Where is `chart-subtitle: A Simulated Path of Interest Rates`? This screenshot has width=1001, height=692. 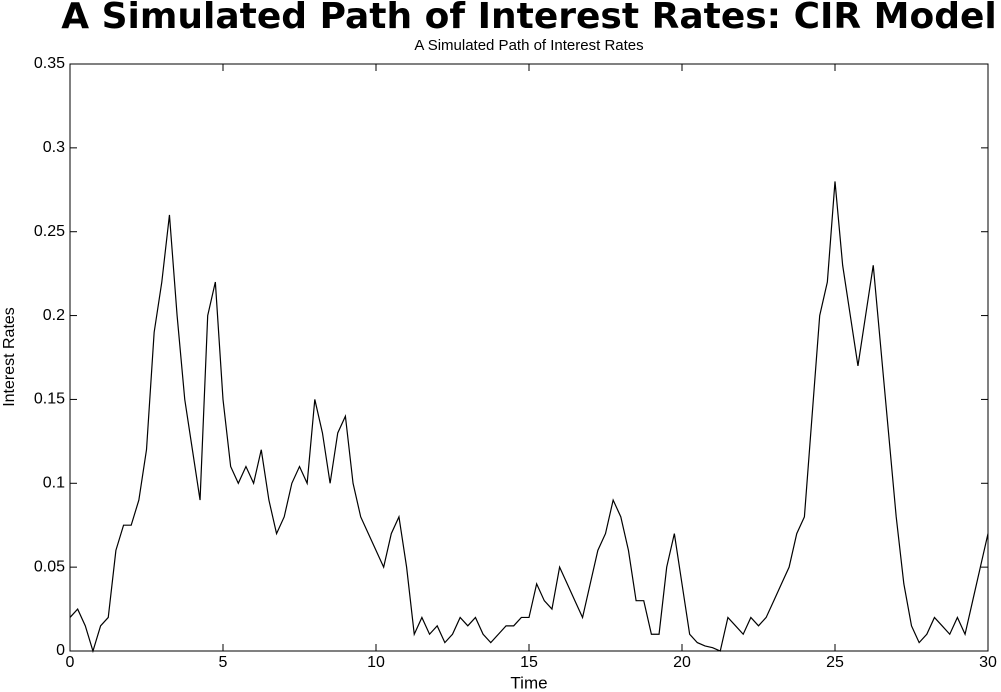 chart-subtitle: A Simulated Path of Interest Rates is located at coordinates (528, 45).